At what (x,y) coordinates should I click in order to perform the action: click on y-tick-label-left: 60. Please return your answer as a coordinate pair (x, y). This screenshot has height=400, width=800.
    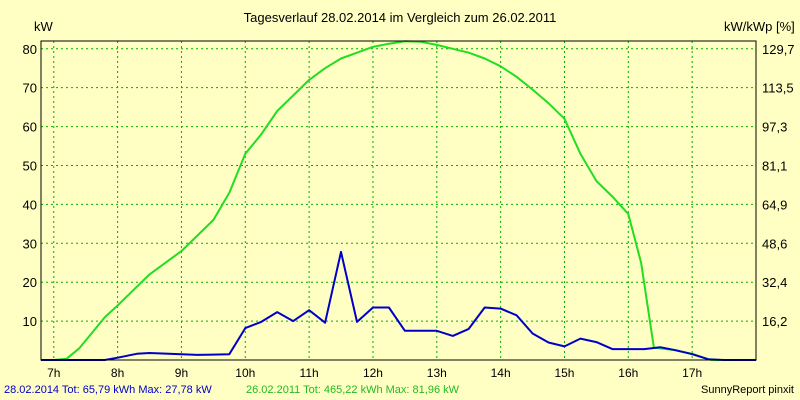
    Looking at the image, I should click on (30, 127).